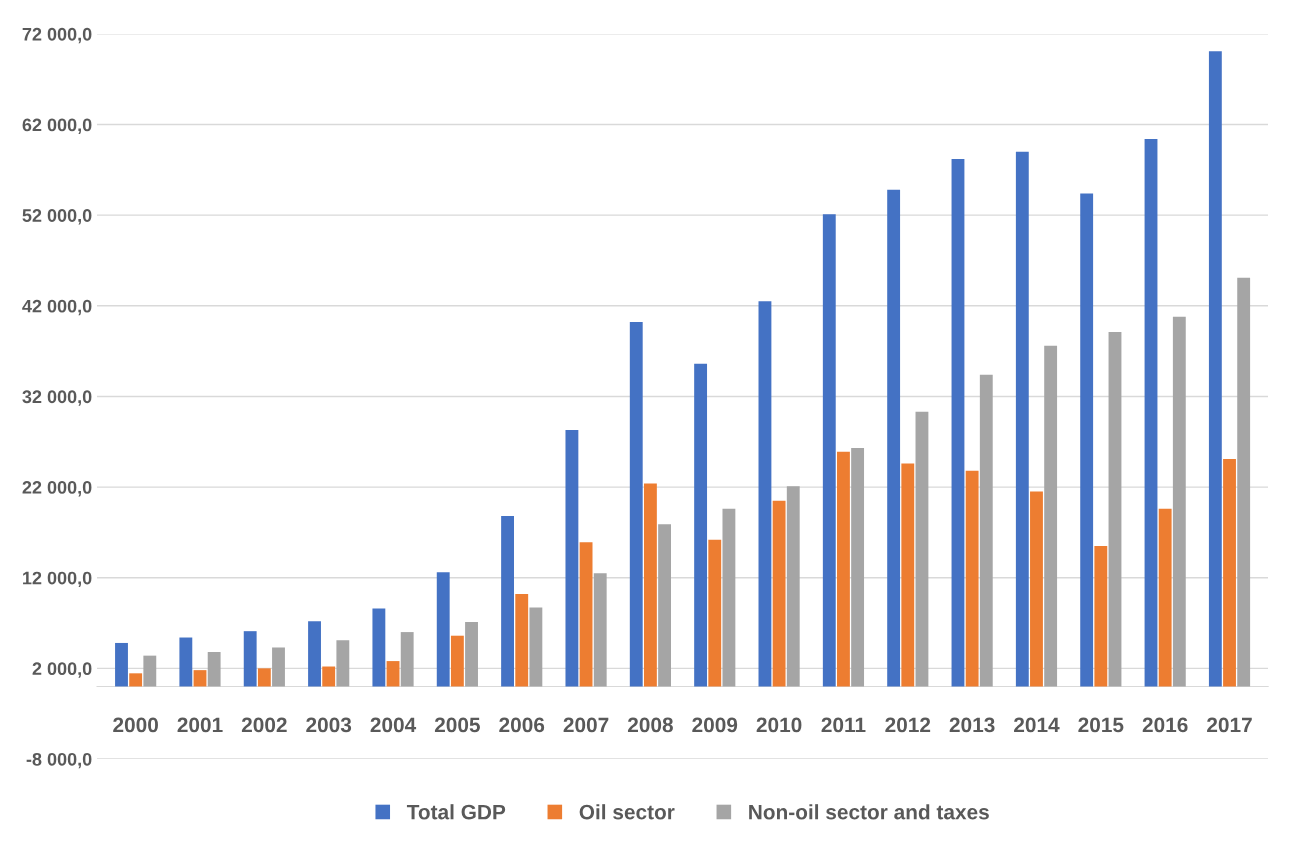  Describe the element at coordinates (843, 725) in the screenshot. I see `x-tick-label: 2011` at that location.